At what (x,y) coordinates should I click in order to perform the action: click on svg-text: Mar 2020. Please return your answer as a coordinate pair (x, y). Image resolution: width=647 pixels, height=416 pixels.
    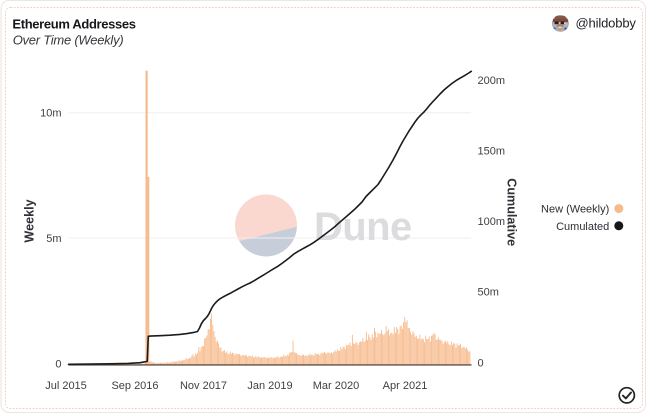
    Looking at the image, I should click on (336, 386).